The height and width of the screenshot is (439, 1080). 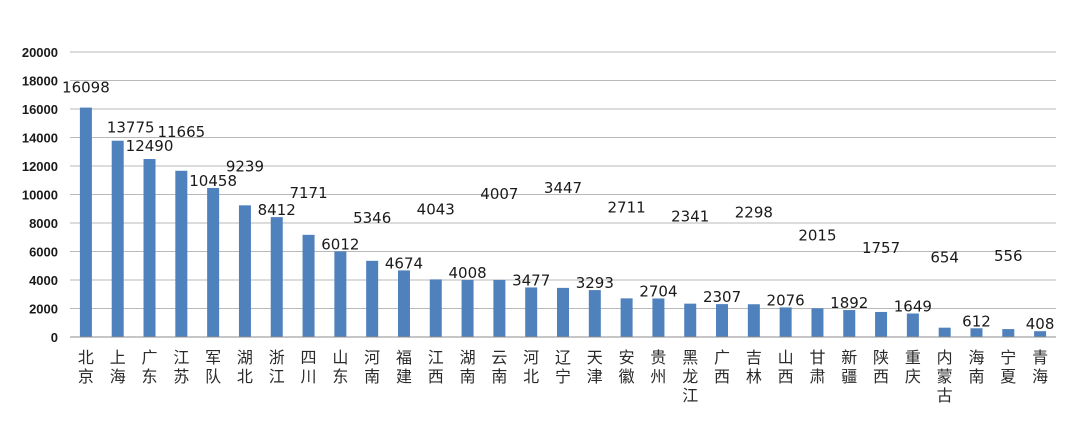 I want to click on y-tick-label: 16000, so click(x=40, y=109).